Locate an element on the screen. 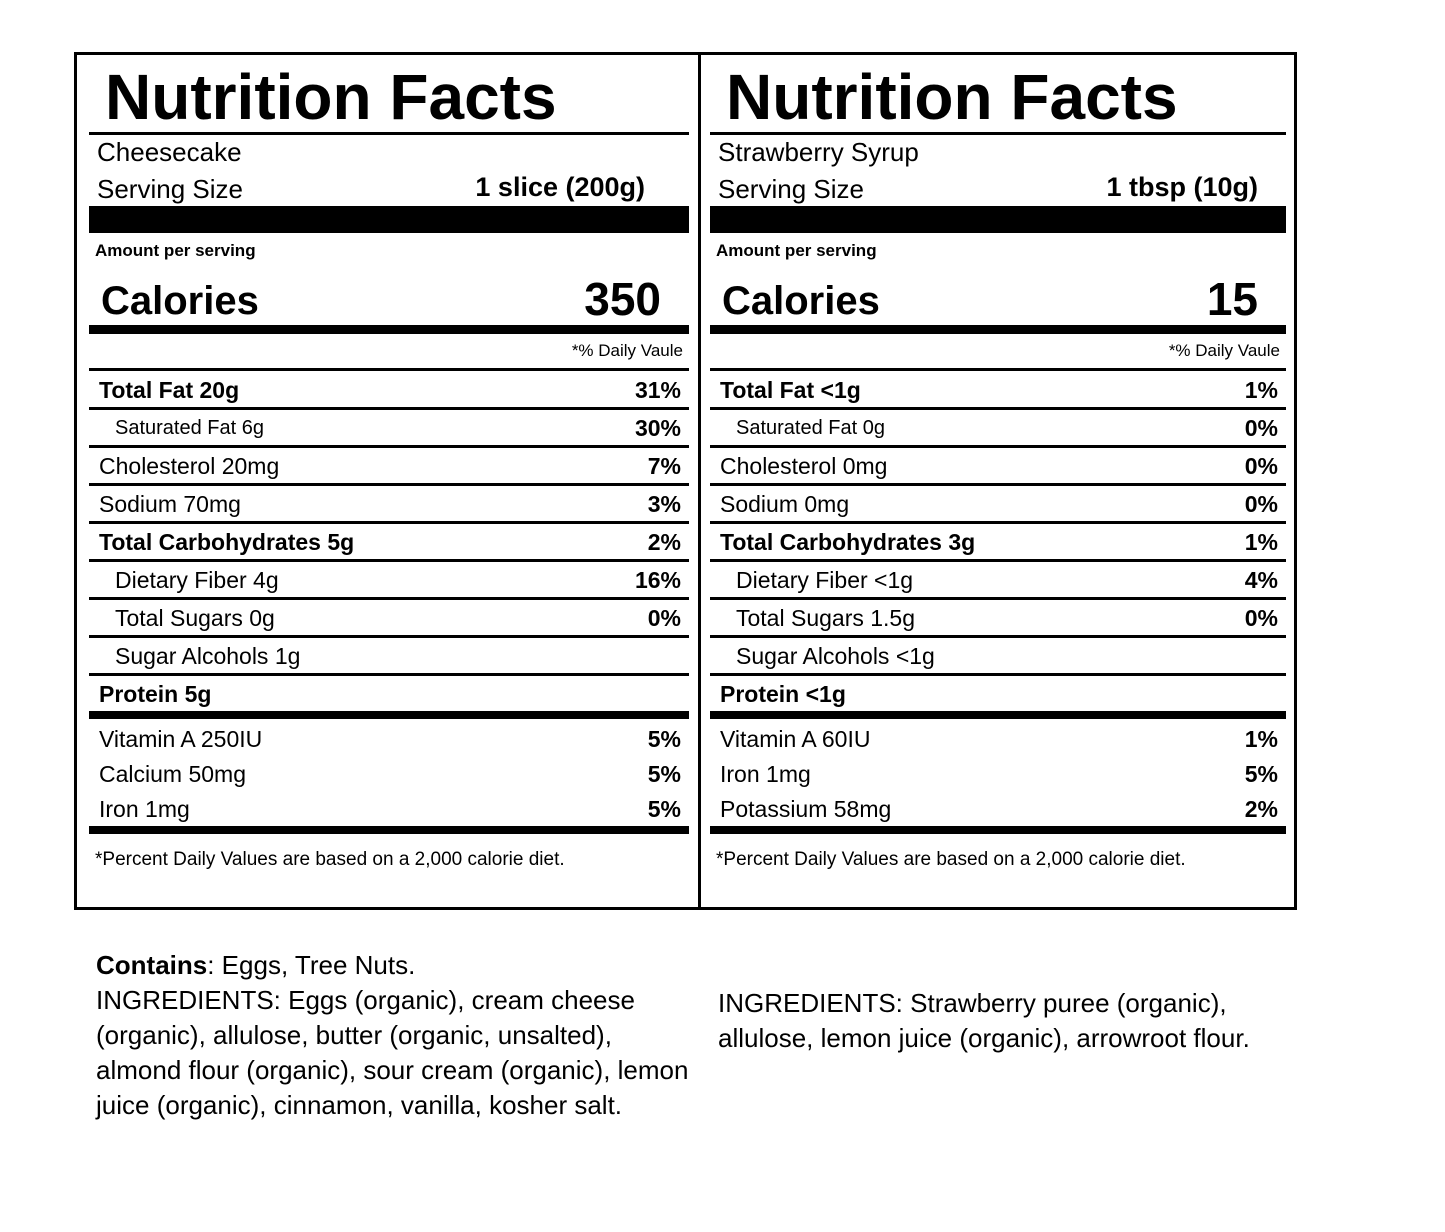 The height and width of the screenshot is (1232, 1445). nutrient-percent: 16% is located at coordinates (657, 580).